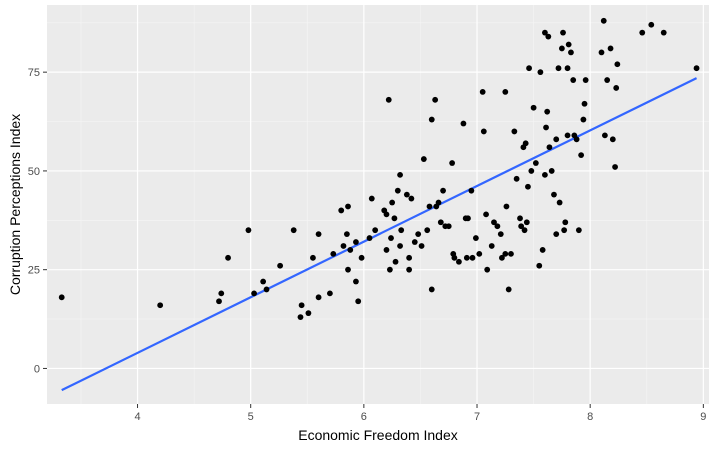 The image size is (714, 449). I want to click on x-tick-label: 4, so click(137, 417).